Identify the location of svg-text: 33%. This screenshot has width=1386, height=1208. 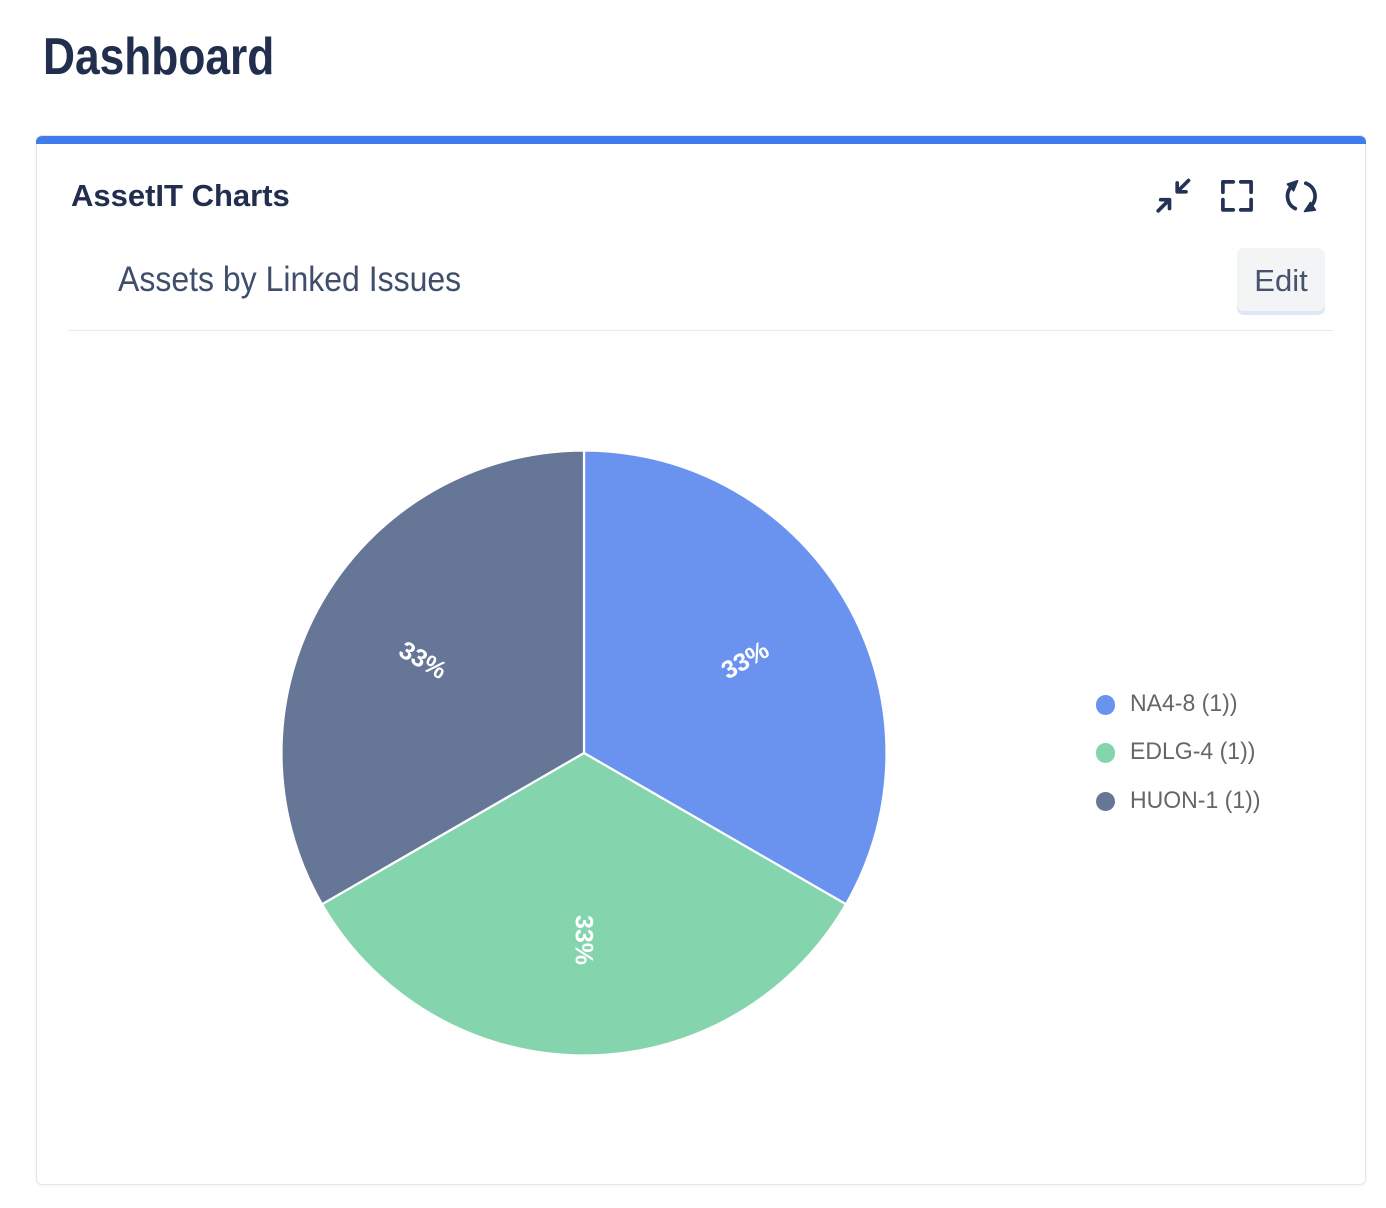
(584, 940).